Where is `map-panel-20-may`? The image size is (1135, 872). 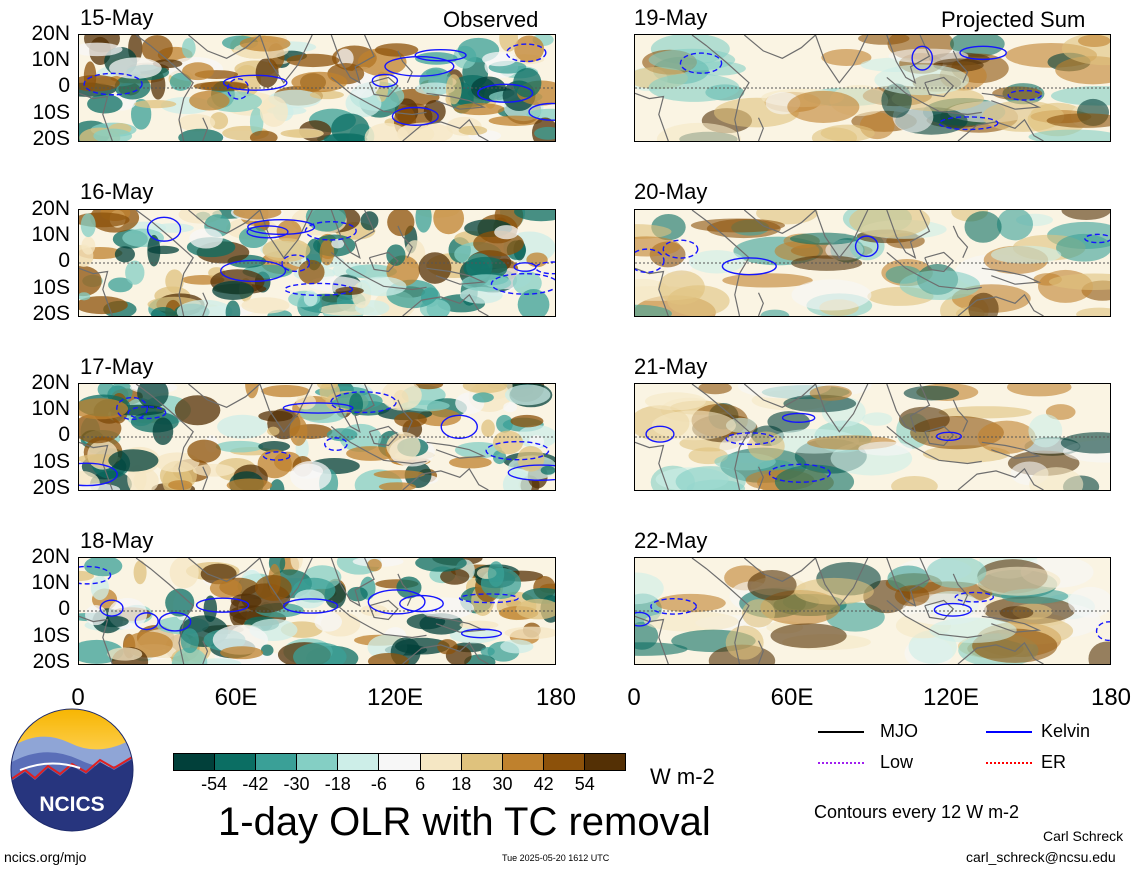 map-panel-20-may is located at coordinates (872, 263).